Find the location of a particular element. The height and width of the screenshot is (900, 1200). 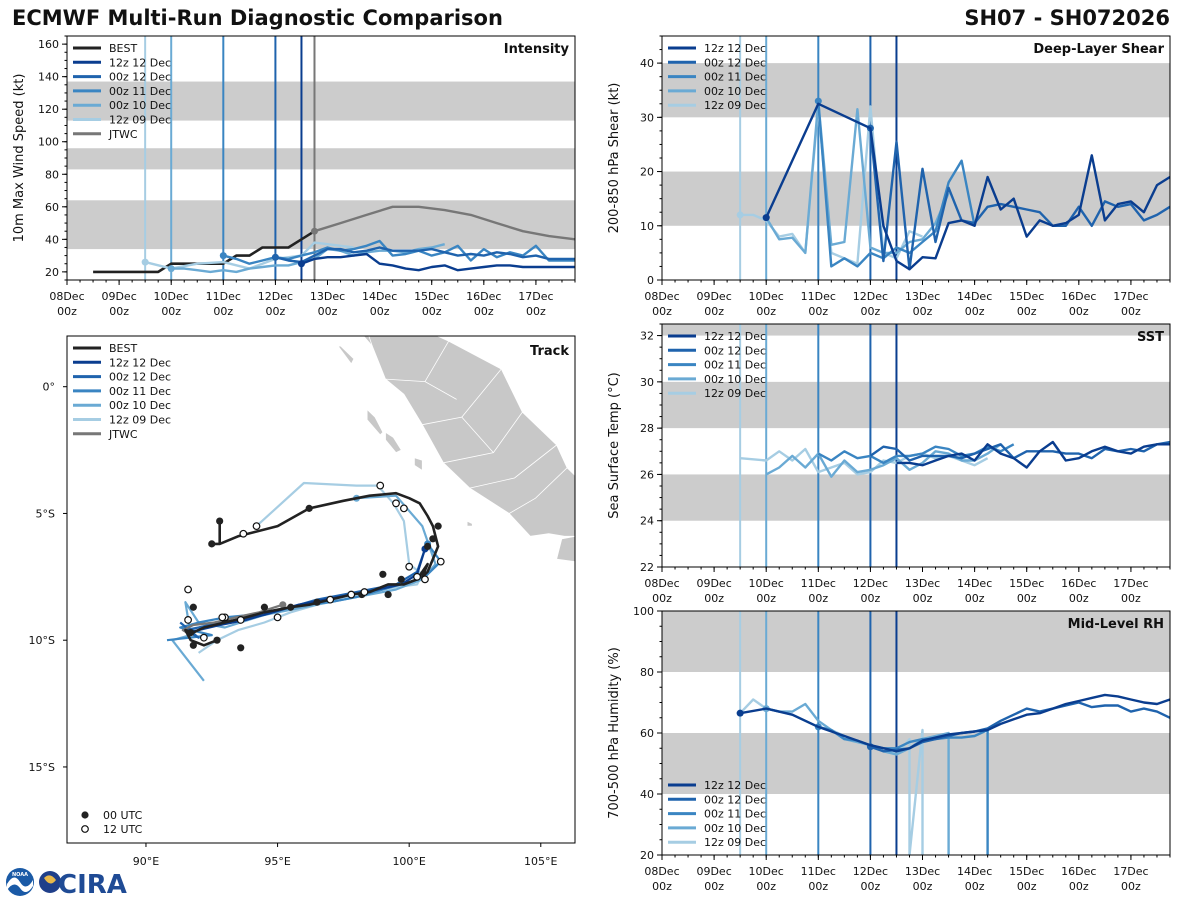

lat-tick-label: 5°S is located at coordinates (45, 513).